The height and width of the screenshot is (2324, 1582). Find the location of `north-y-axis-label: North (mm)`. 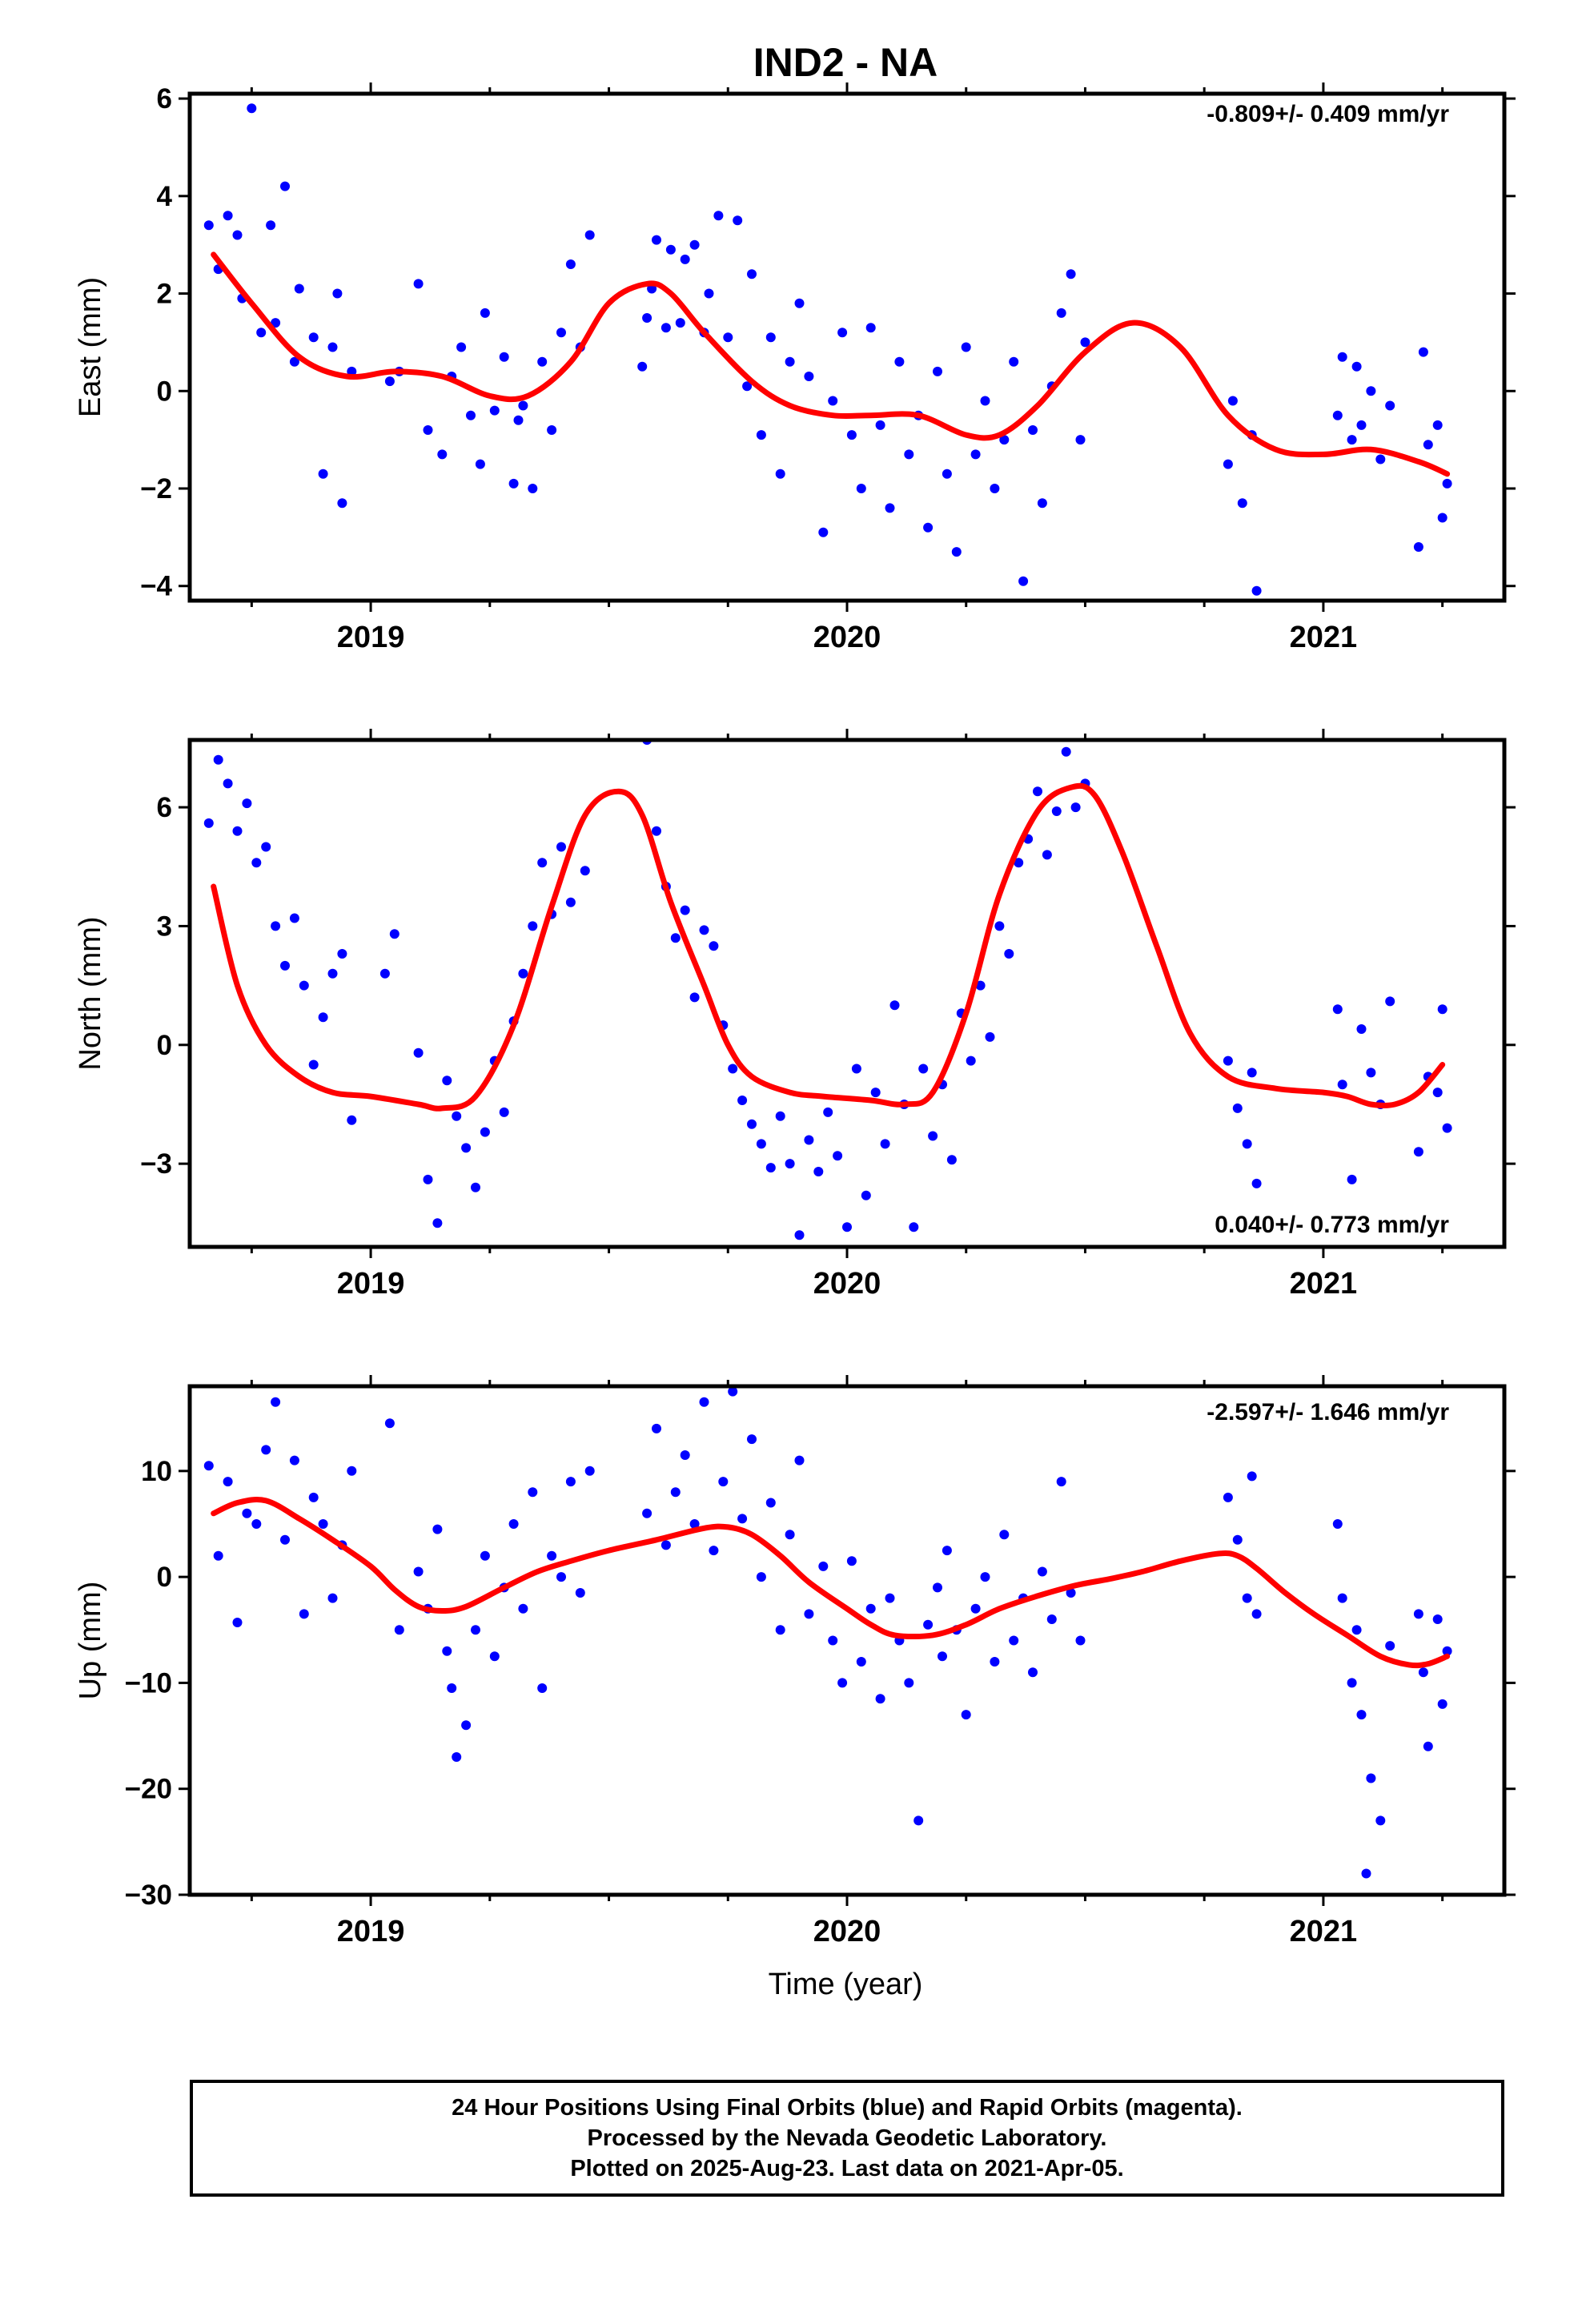

north-y-axis-label: North (mm) is located at coordinates (91, 993).